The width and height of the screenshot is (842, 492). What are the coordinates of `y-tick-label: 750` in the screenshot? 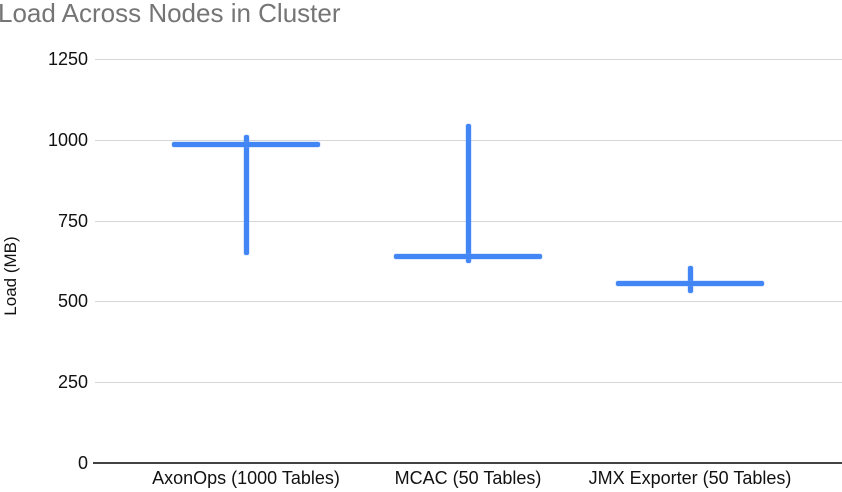 It's located at (72, 221).